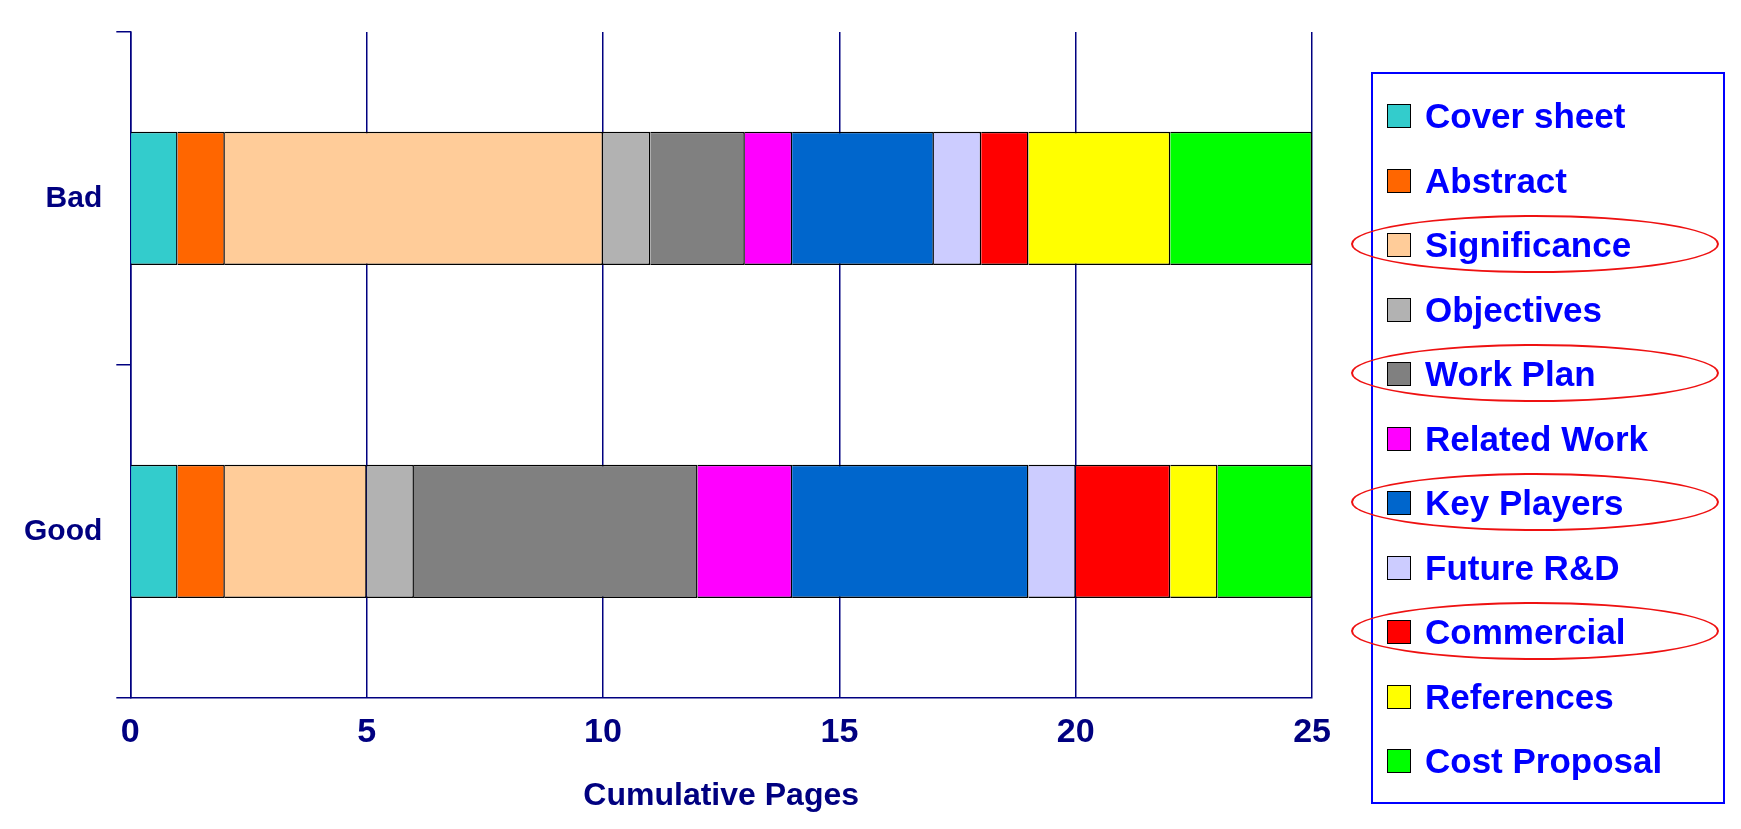  I want to click on legend-label: Significance, so click(1528, 245).